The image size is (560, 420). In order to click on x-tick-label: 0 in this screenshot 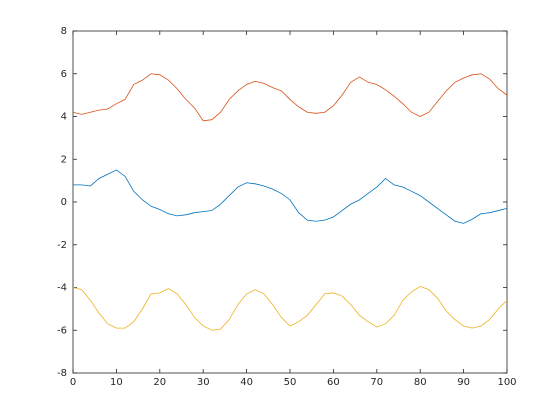, I will do `click(73, 382)`.